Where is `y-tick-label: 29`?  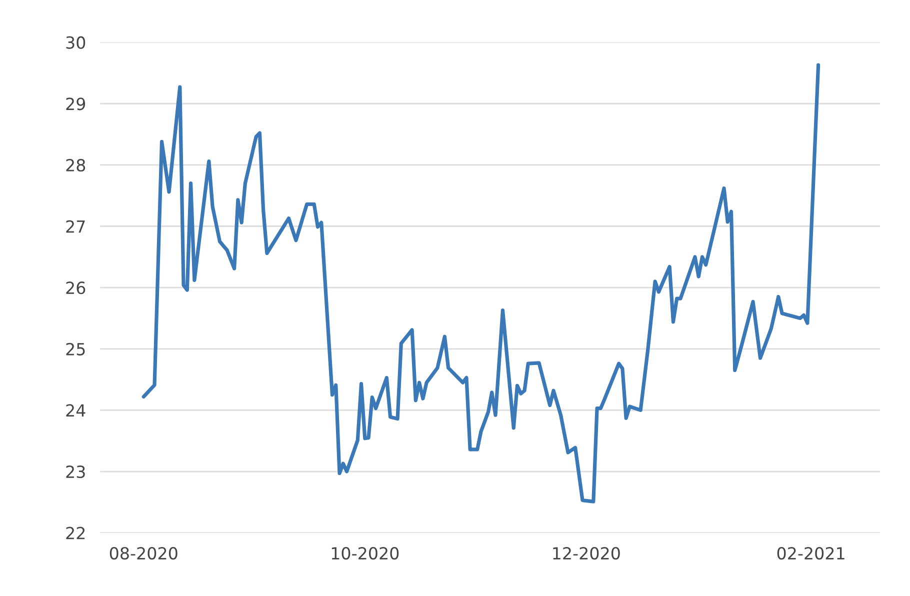
y-tick-label: 29 is located at coordinates (76, 104).